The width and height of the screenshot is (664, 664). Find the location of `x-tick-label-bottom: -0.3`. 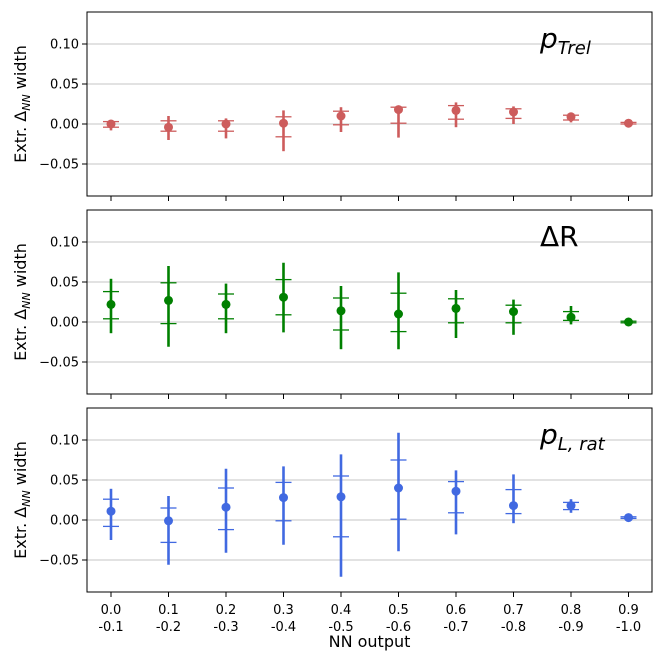

x-tick-label-bottom: -0.3 is located at coordinates (225, 627).